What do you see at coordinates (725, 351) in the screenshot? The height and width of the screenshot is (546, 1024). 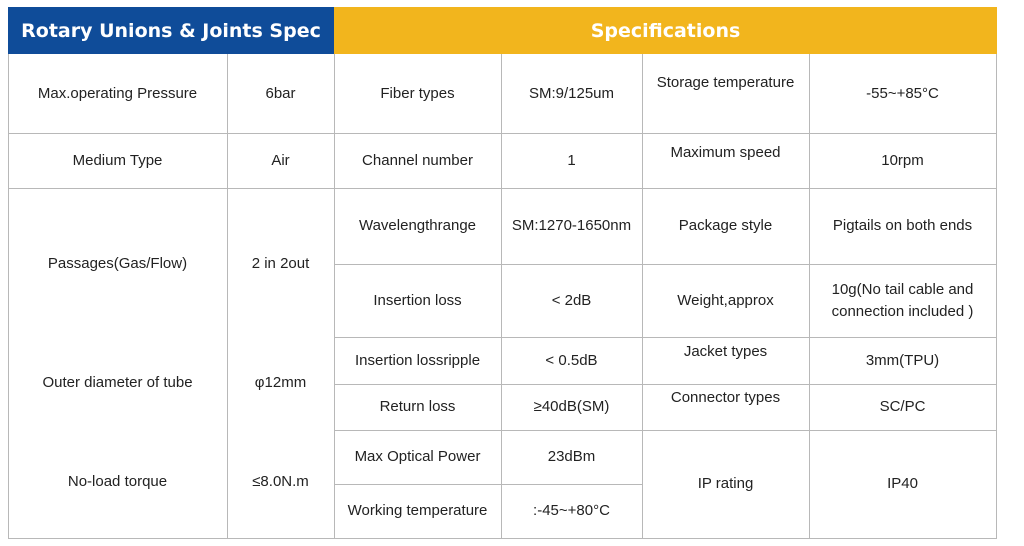 I see `jacket-types-label: Jacket types` at bounding box center [725, 351].